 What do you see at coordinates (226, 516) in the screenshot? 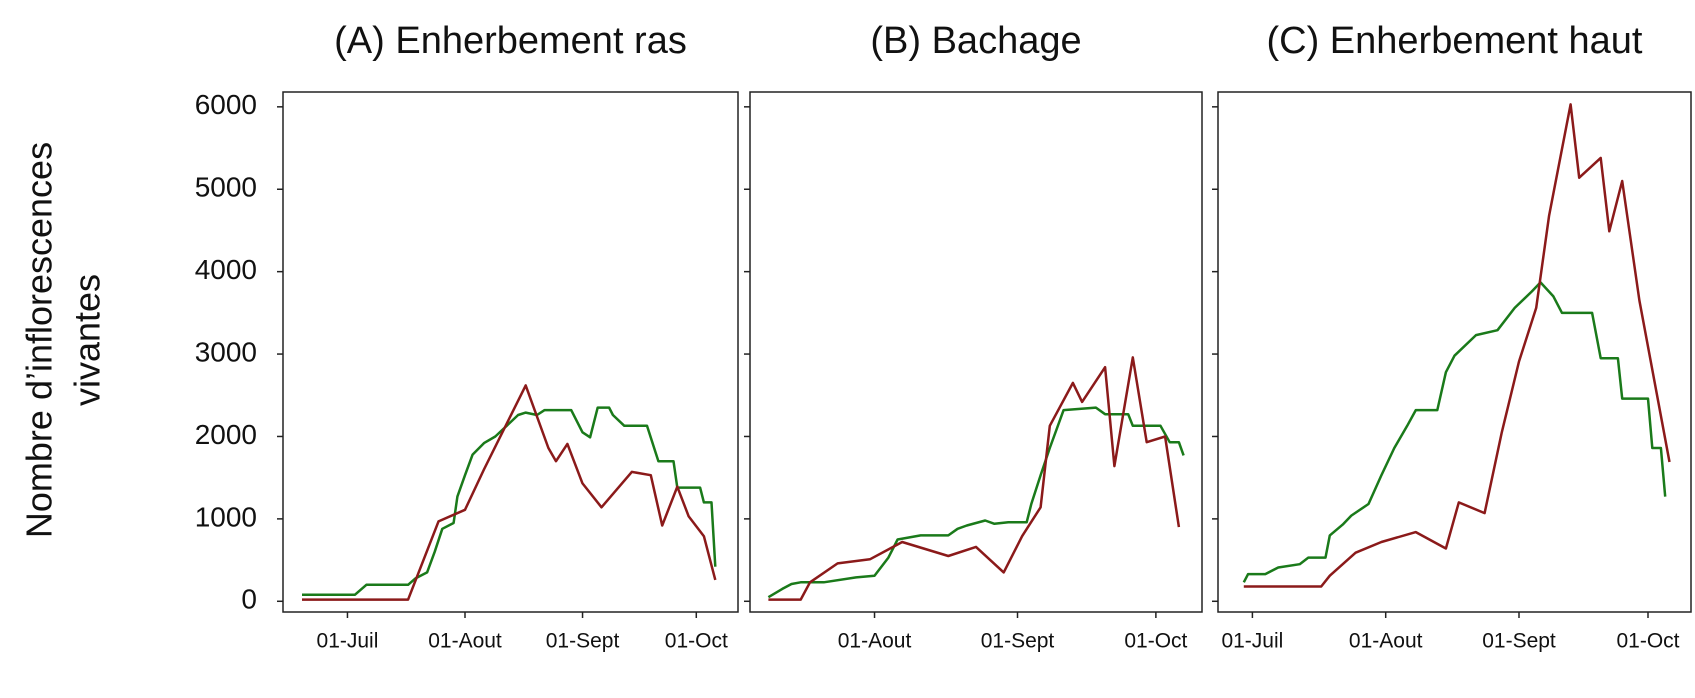
I see `y-tick-label: 1000` at bounding box center [226, 516].